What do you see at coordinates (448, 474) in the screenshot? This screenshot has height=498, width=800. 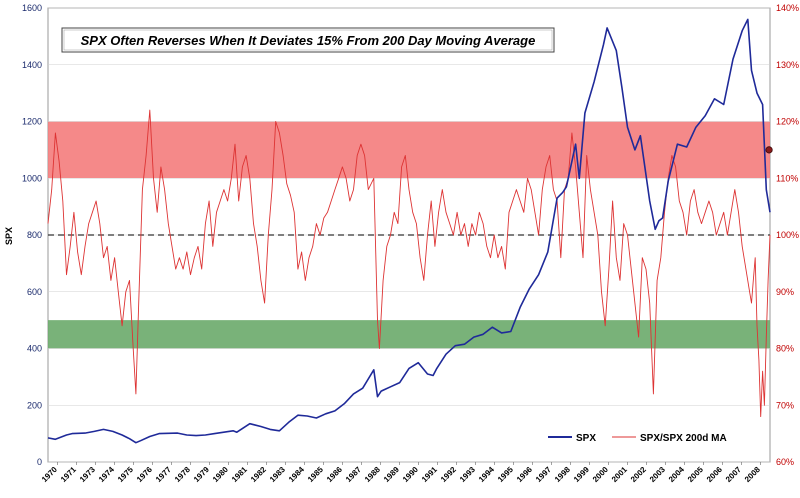 I see `x-tick-label: 1992` at bounding box center [448, 474].